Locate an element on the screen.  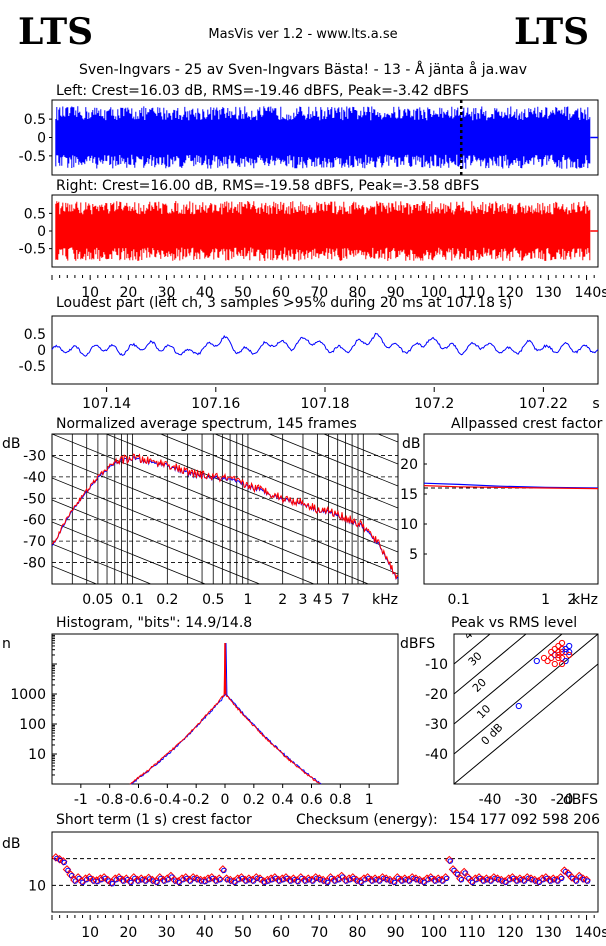
y-tick-label: 0.5 is located at coordinates (35, 335).